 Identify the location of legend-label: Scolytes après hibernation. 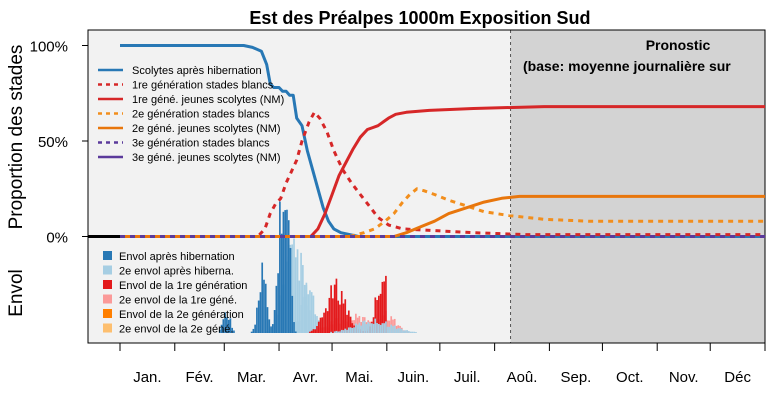
(197, 71).